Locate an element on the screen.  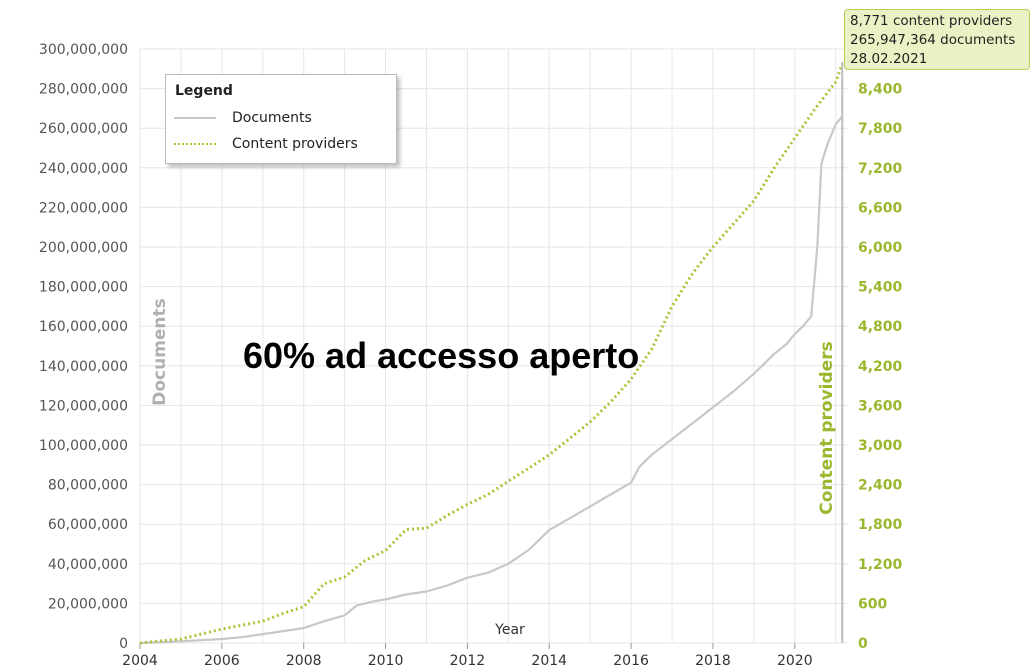
right-tick-label: 1,800 is located at coordinates (880, 525).